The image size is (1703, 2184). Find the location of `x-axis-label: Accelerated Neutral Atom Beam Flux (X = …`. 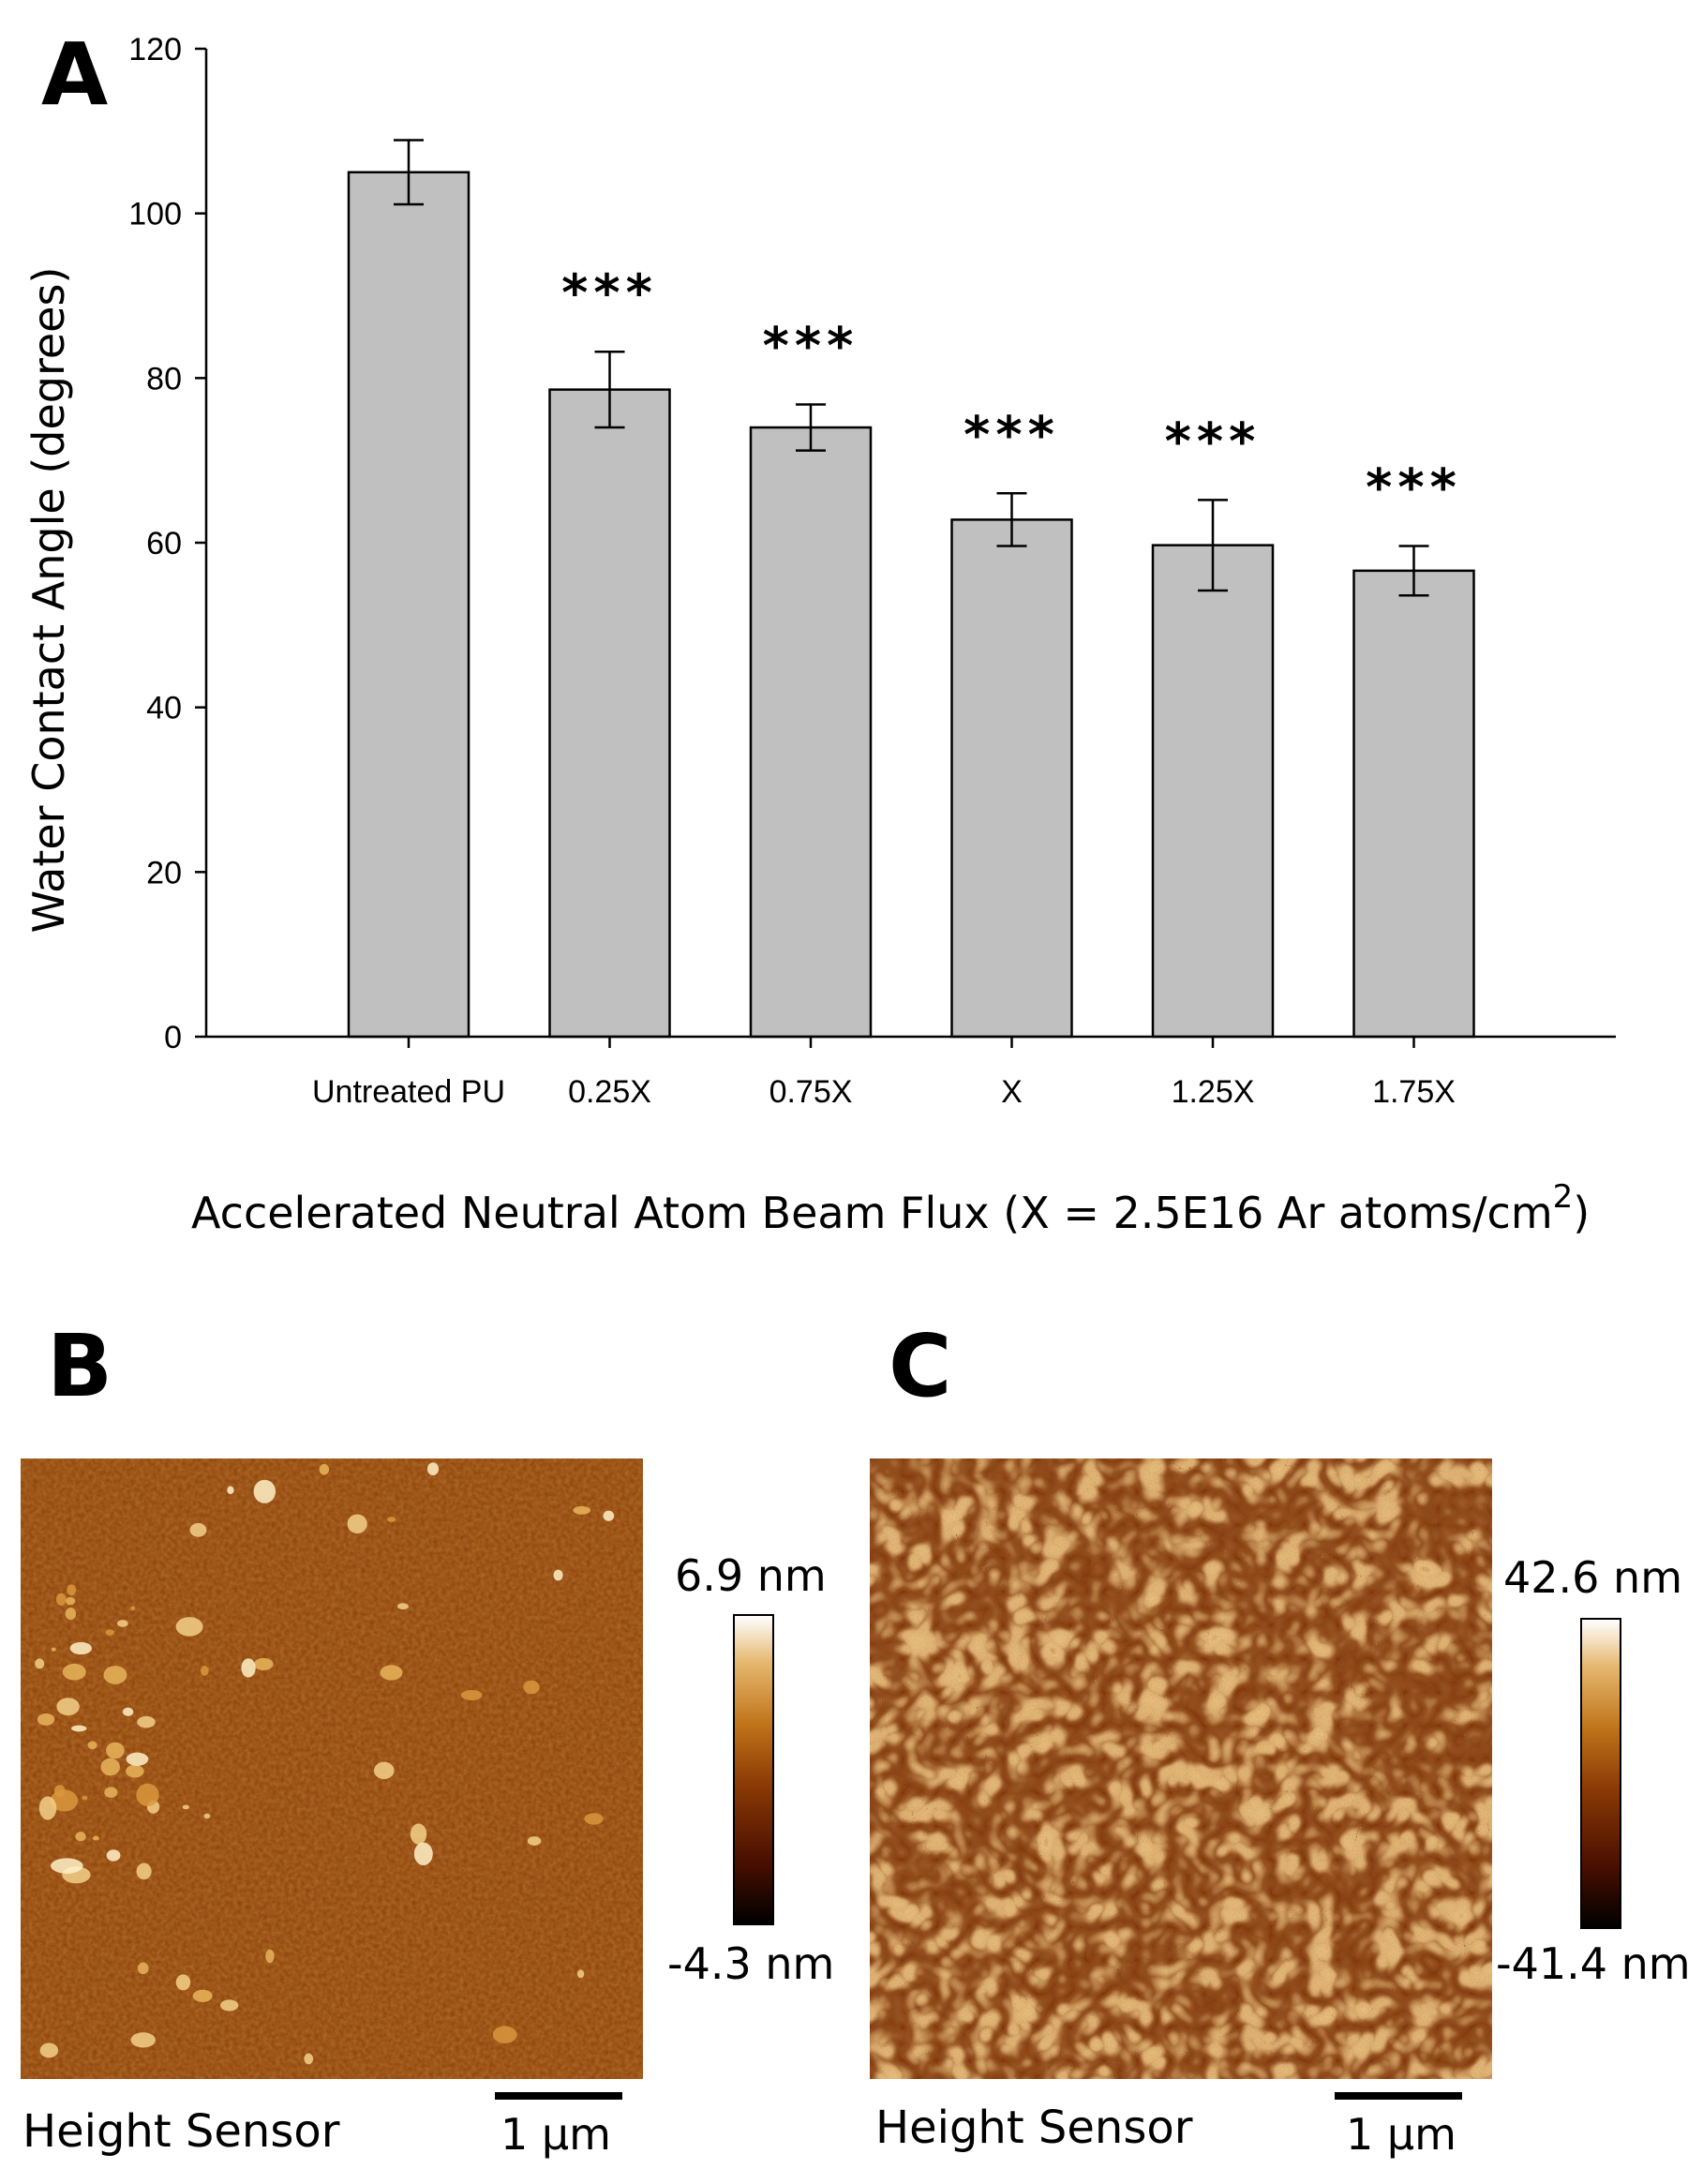

x-axis-label: Accelerated Neutral Atom Beam Flux (X = … is located at coordinates (890, 1208).